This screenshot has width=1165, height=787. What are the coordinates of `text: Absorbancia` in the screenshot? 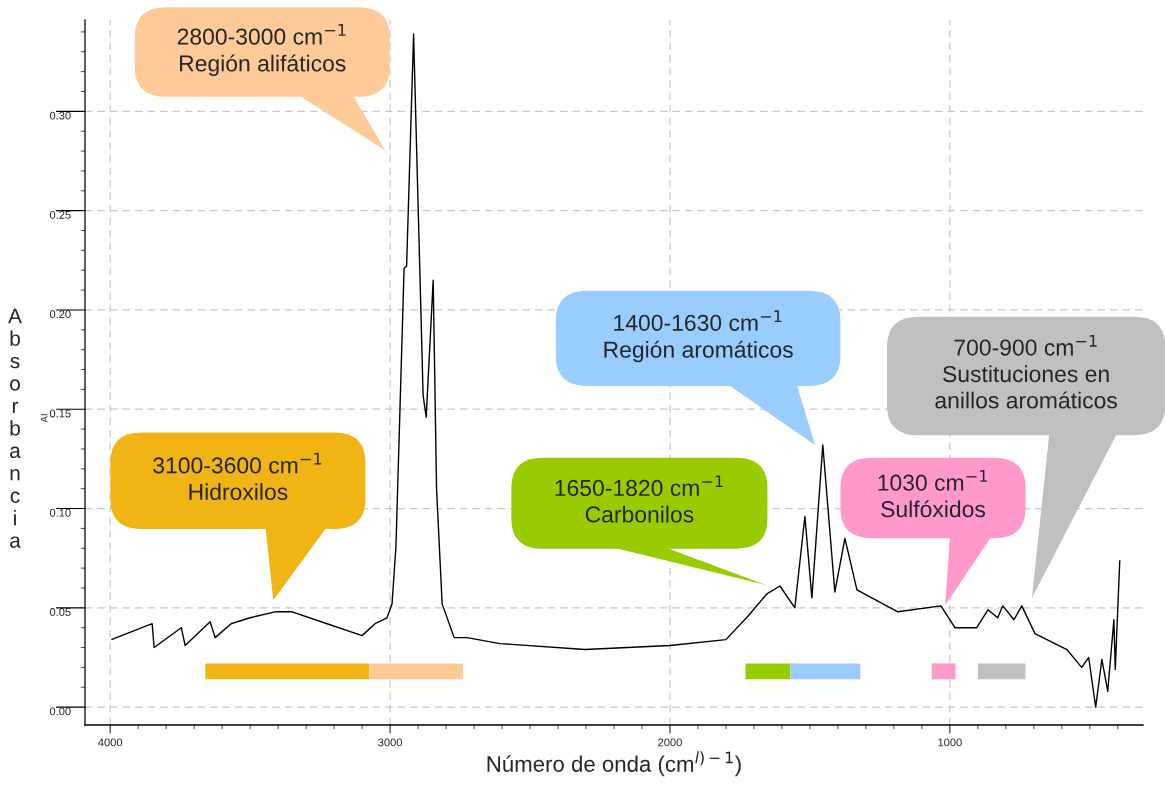 It's located at (15, 428).